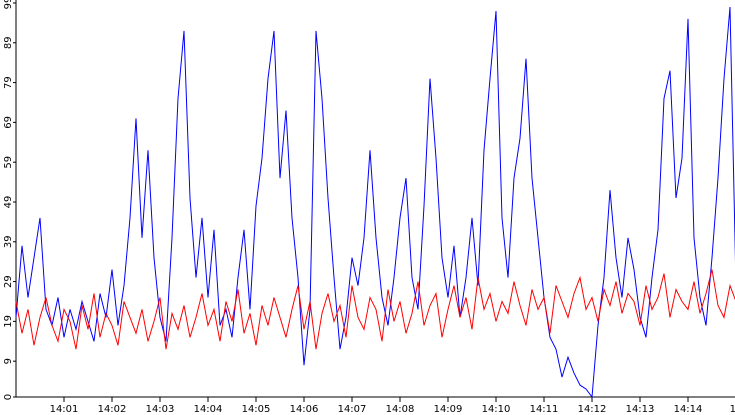 This screenshot has width=735, height=415. Describe the element at coordinates (544, 409) in the screenshot. I see `x-tick-label: 14:11` at that location.